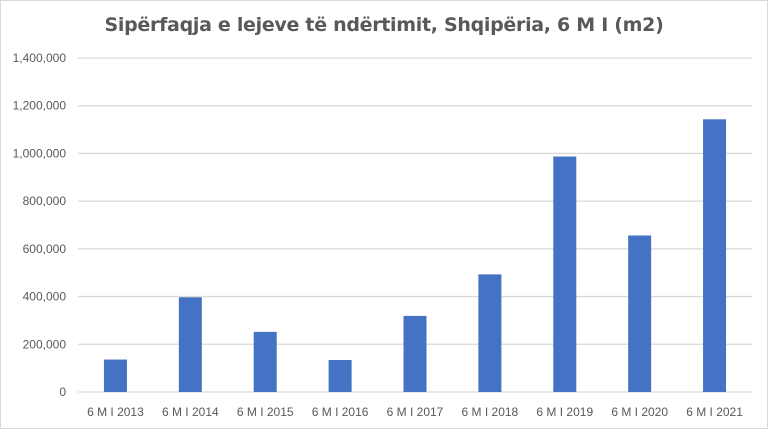  I want to click on x-tick-label: 6 M I 2016, so click(340, 412).